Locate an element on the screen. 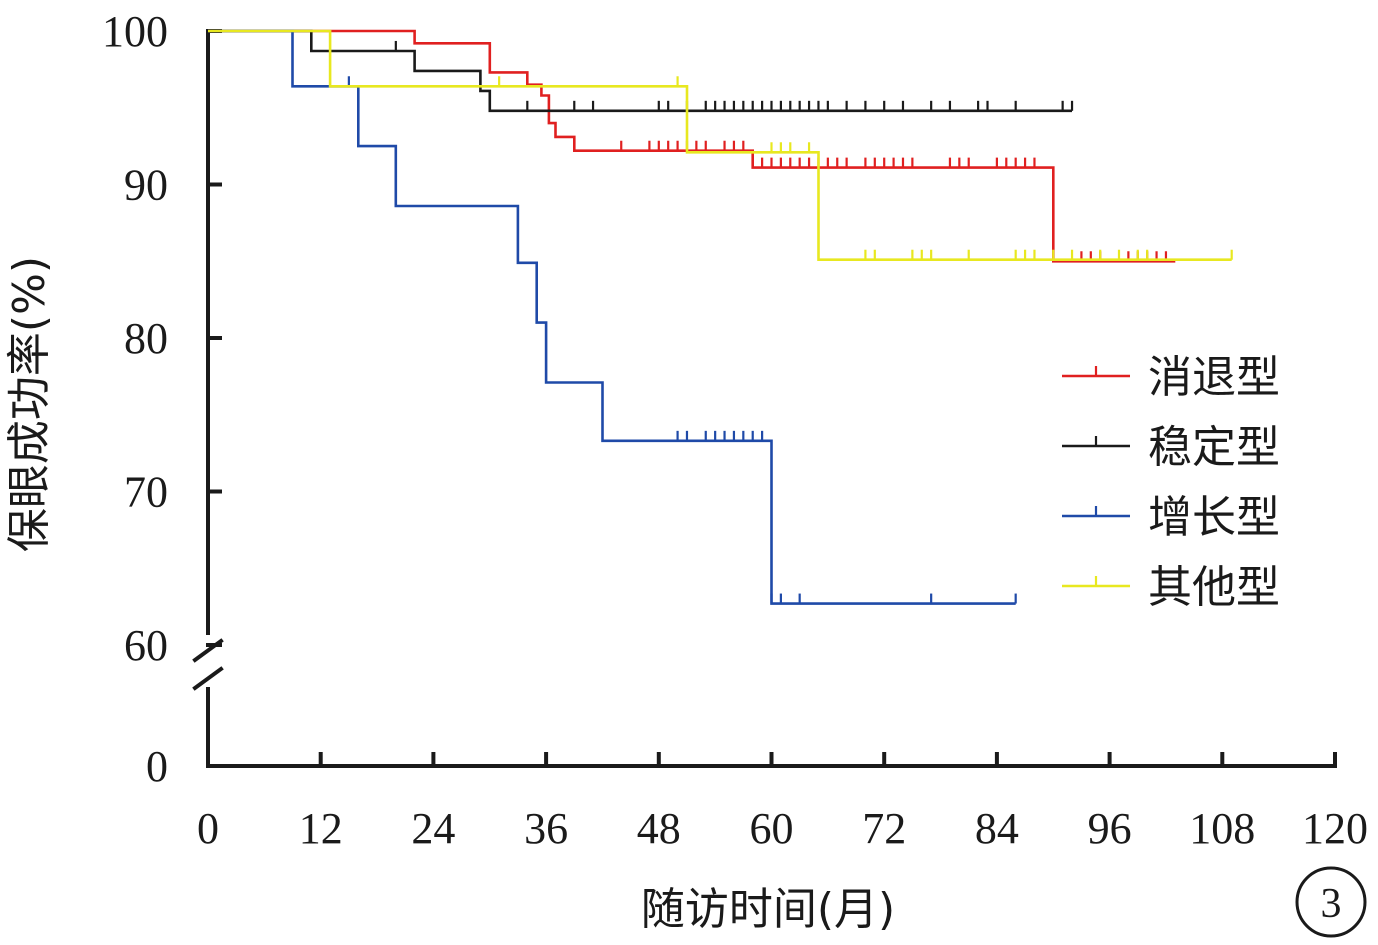 This screenshot has height=945, width=1378. legend-item-3: 增长型 is located at coordinates (1171, 517).